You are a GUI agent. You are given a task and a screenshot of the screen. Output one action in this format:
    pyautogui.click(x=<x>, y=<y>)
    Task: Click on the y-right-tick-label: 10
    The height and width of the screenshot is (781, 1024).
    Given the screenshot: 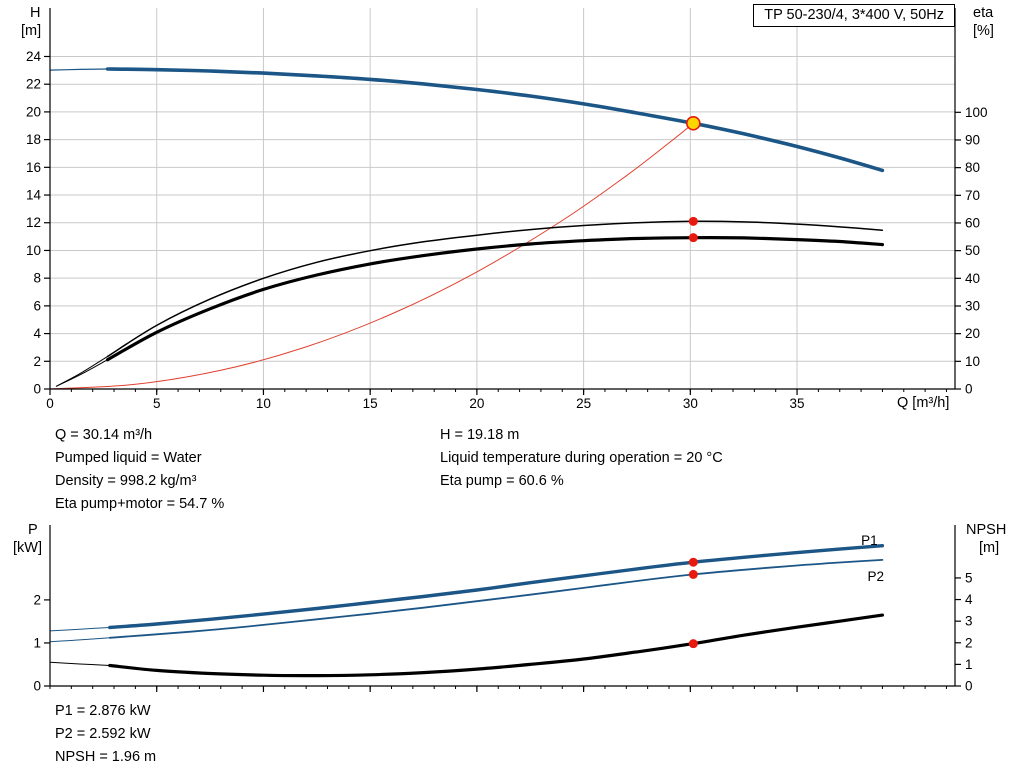 What is the action you would take?
    pyautogui.click(x=972, y=361)
    